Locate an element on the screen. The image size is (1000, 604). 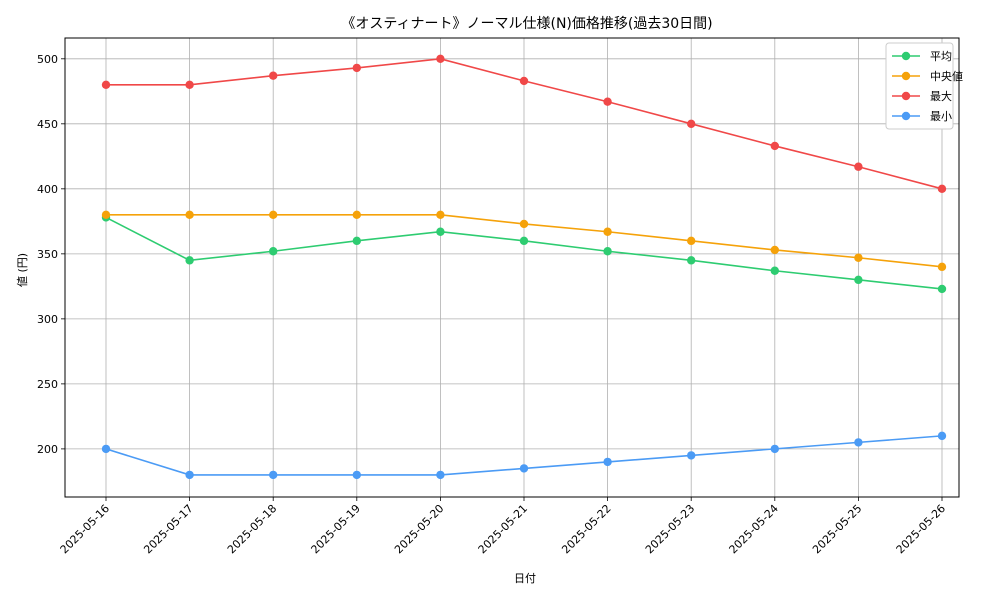
legend-label: 中央値 is located at coordinates (946, 76).